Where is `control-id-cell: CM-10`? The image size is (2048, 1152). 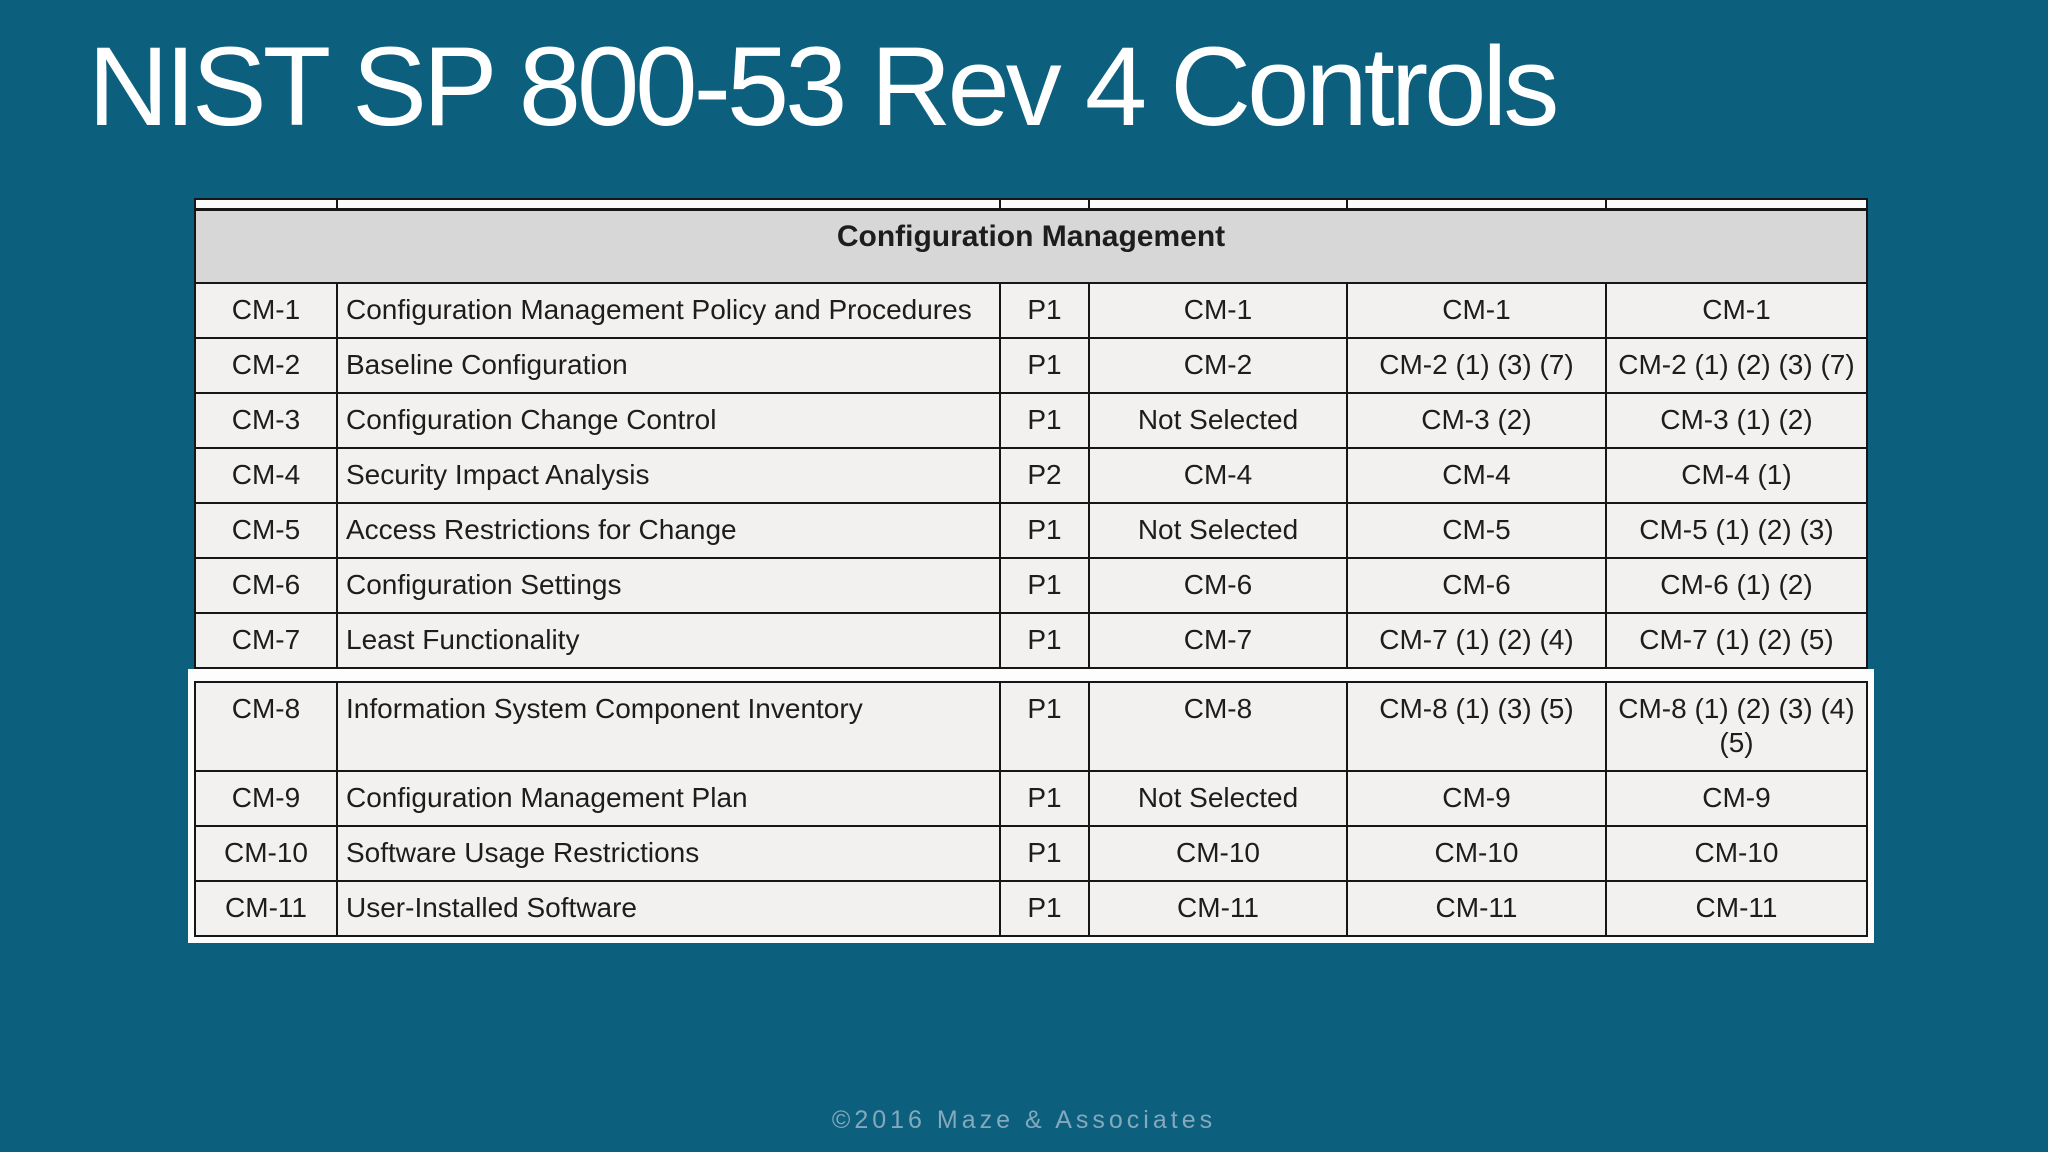 control-id-cell: CM-10 is located at coordinates (266, 853).